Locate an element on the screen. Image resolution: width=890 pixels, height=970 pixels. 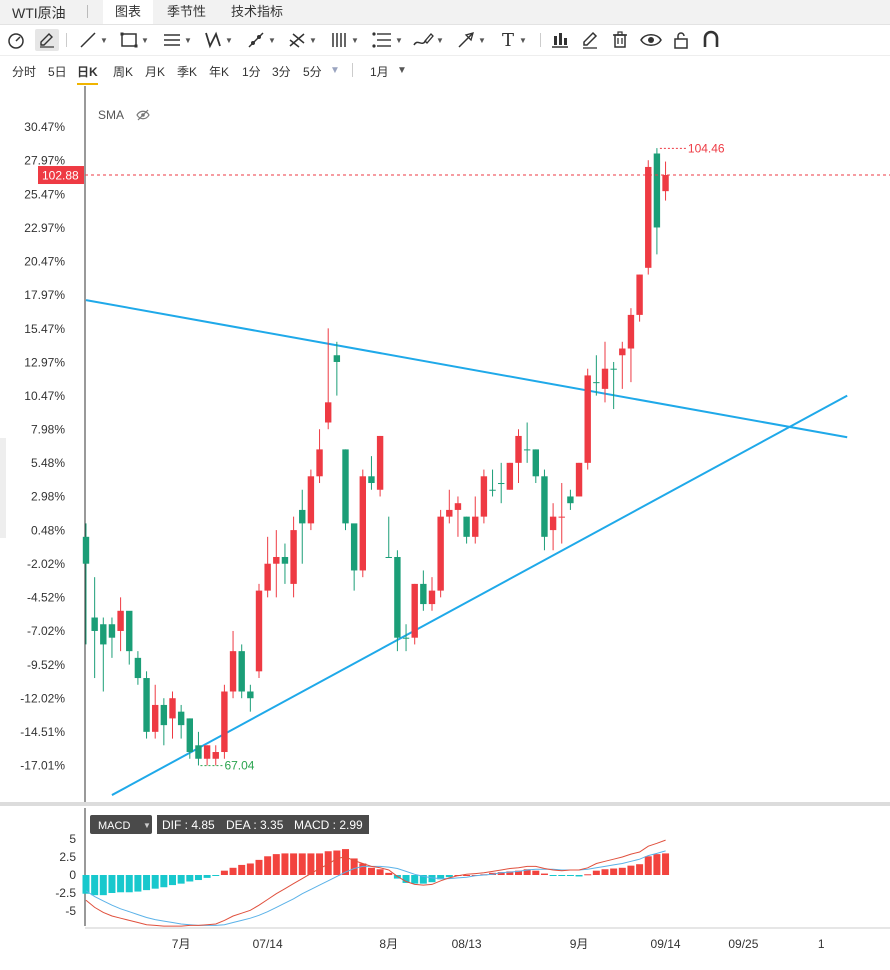
range-chevron-down-icon: ▼ is located at coordinates (402, 70).